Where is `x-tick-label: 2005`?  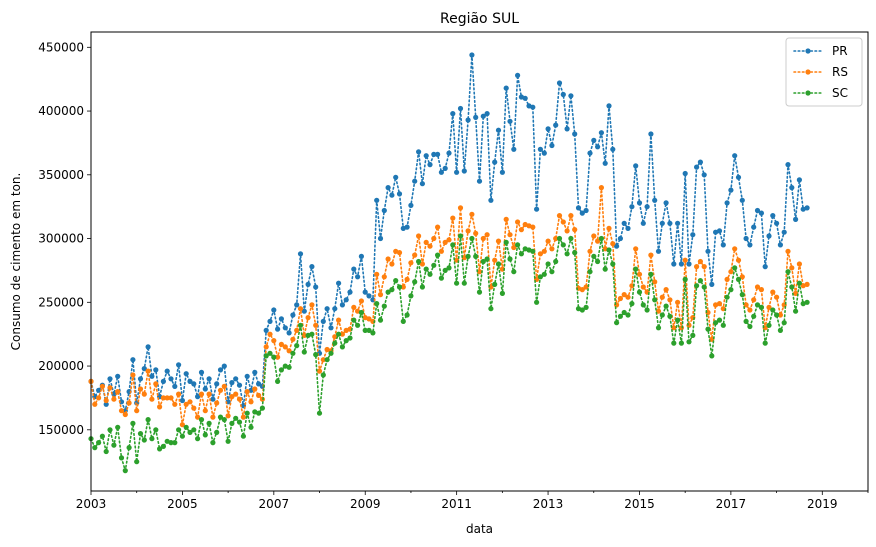
x-tick-label: 2005 is located at coordinates (182, 504).